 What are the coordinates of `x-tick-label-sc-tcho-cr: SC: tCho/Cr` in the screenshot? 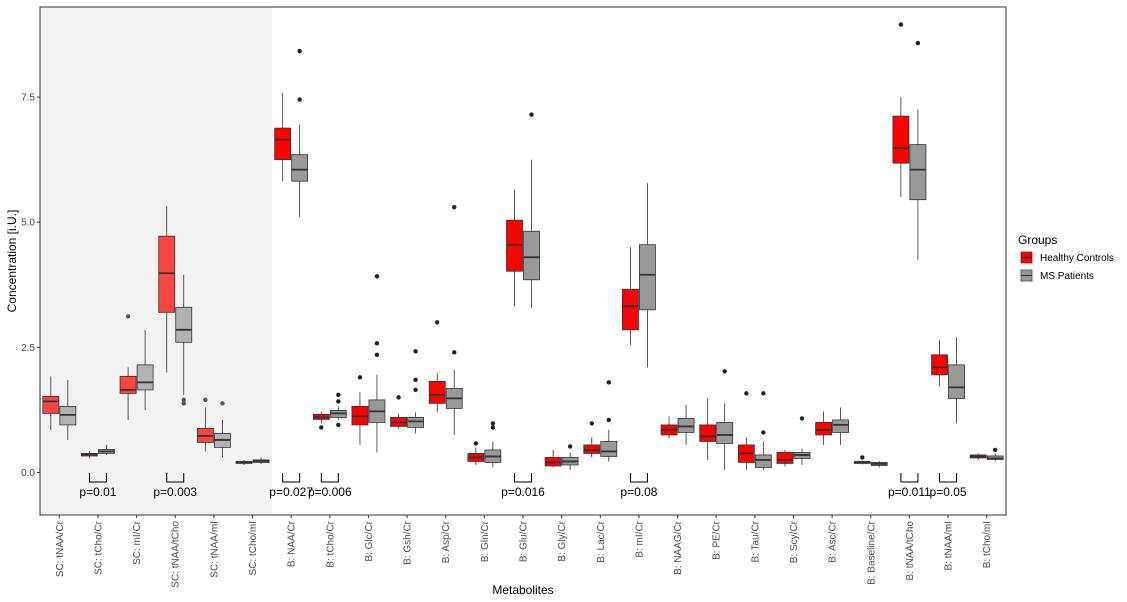 It's located at (98, 547).